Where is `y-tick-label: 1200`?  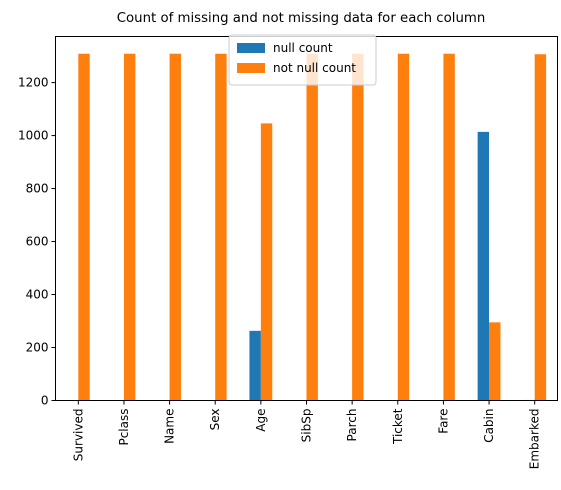
y-tick-label: 1200 is located at coordinates (33, 83).